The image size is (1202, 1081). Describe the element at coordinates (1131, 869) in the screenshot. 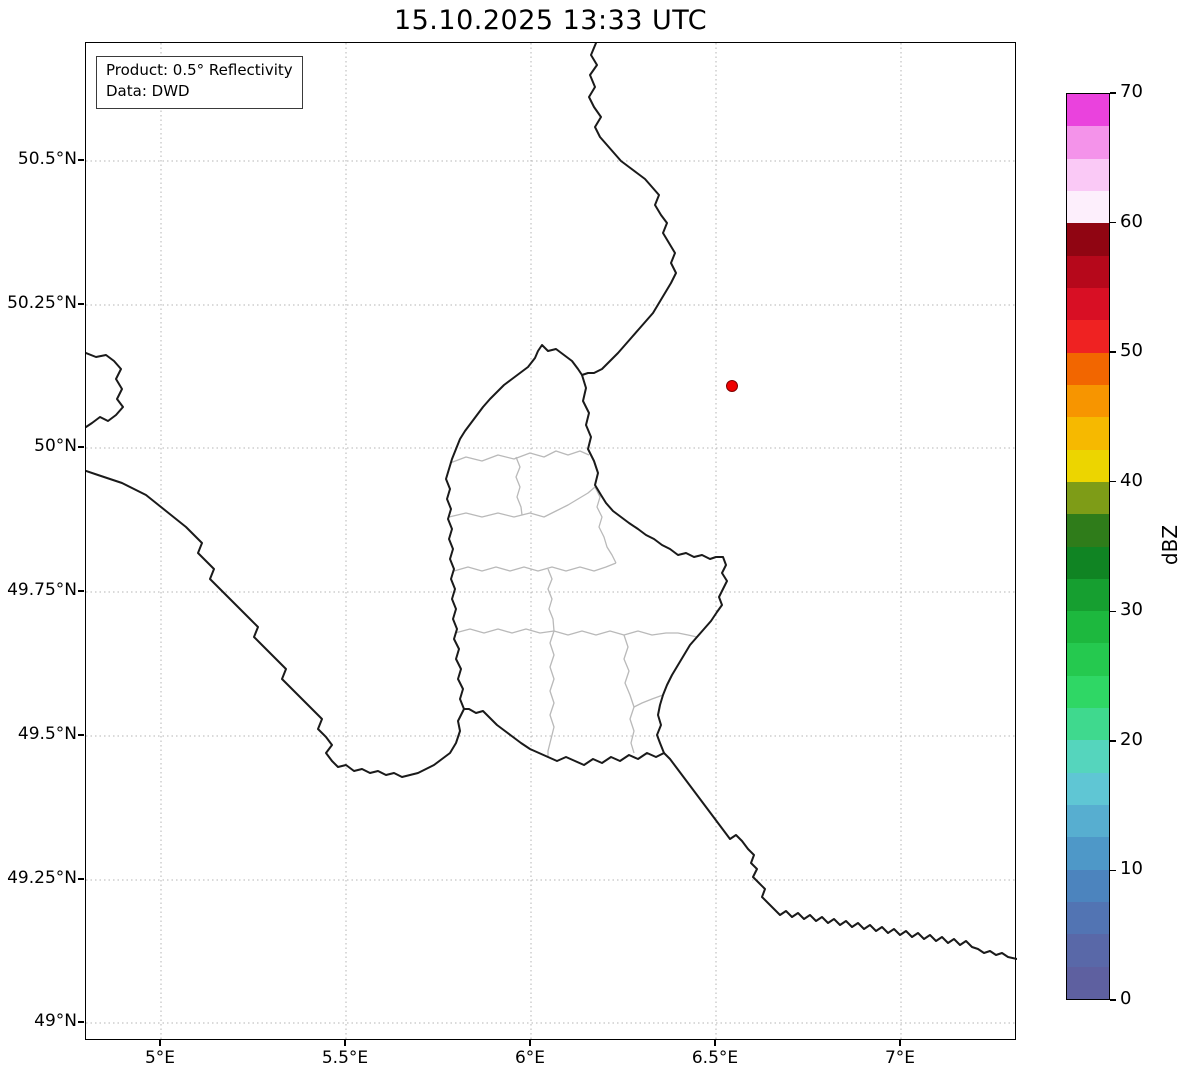

I see `colorbar-tick-label: 10` at that location.